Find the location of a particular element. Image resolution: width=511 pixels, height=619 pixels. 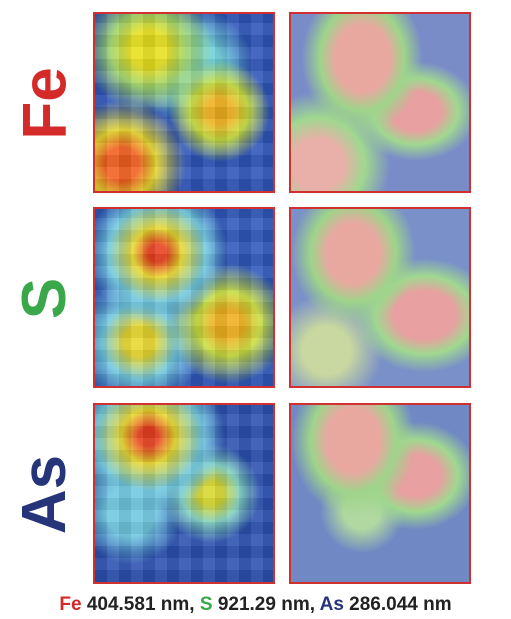

caption-element: S is located at coordinates (206, 604).